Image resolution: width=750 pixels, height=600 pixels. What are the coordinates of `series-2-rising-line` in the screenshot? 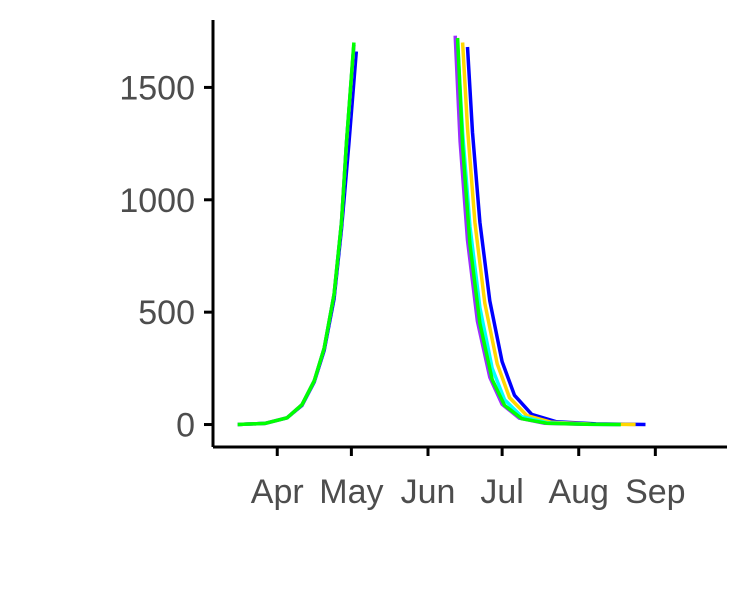 It's located at (296, 235).